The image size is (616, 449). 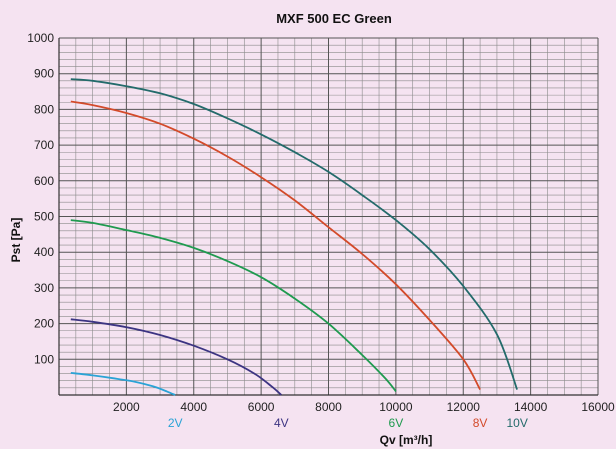 What do you see at coordinates (328, 407) in the screenshot?
I see `x-tick-label: 8000` at bounding box center [328, 407].